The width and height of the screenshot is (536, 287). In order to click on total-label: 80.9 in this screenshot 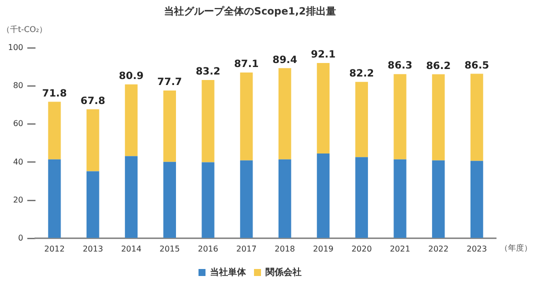, I will do `click(131, 76)`.